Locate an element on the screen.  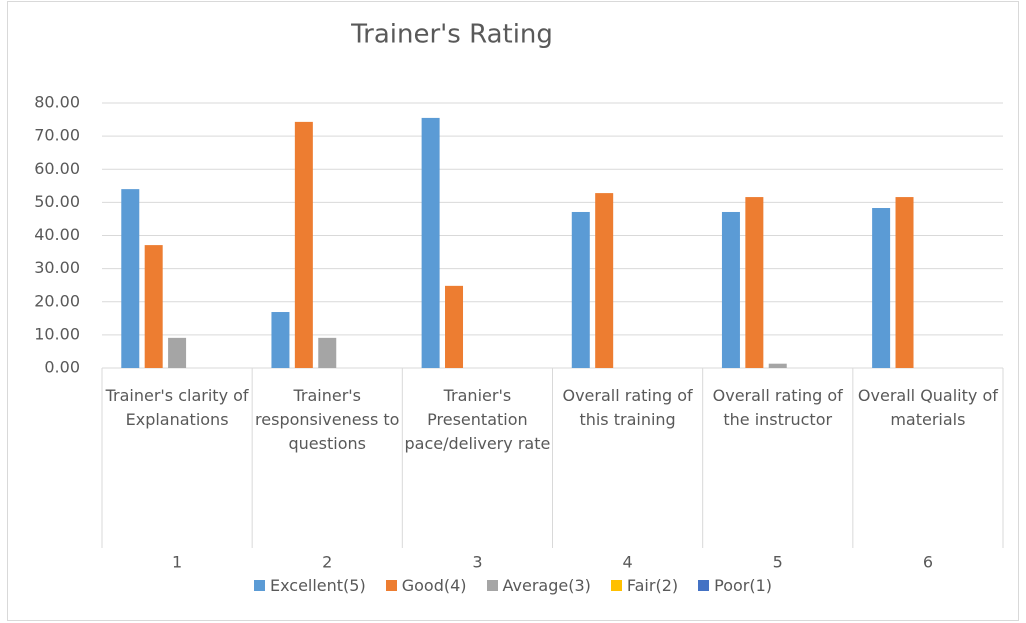
x-tick-label: Trainer's clarity of Explanations is located at coordinates (177, 407).